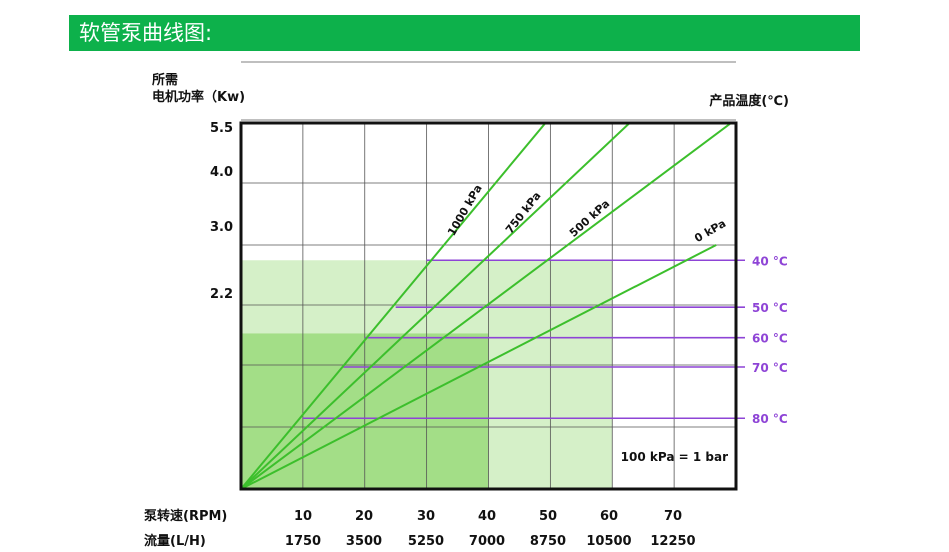 Image resolution: width=949 pixels, height=552 pixels. Describe the element at coordinates (464, 33) in the screenshot. I see `page-header: 软管泵曲线图:` at that location.